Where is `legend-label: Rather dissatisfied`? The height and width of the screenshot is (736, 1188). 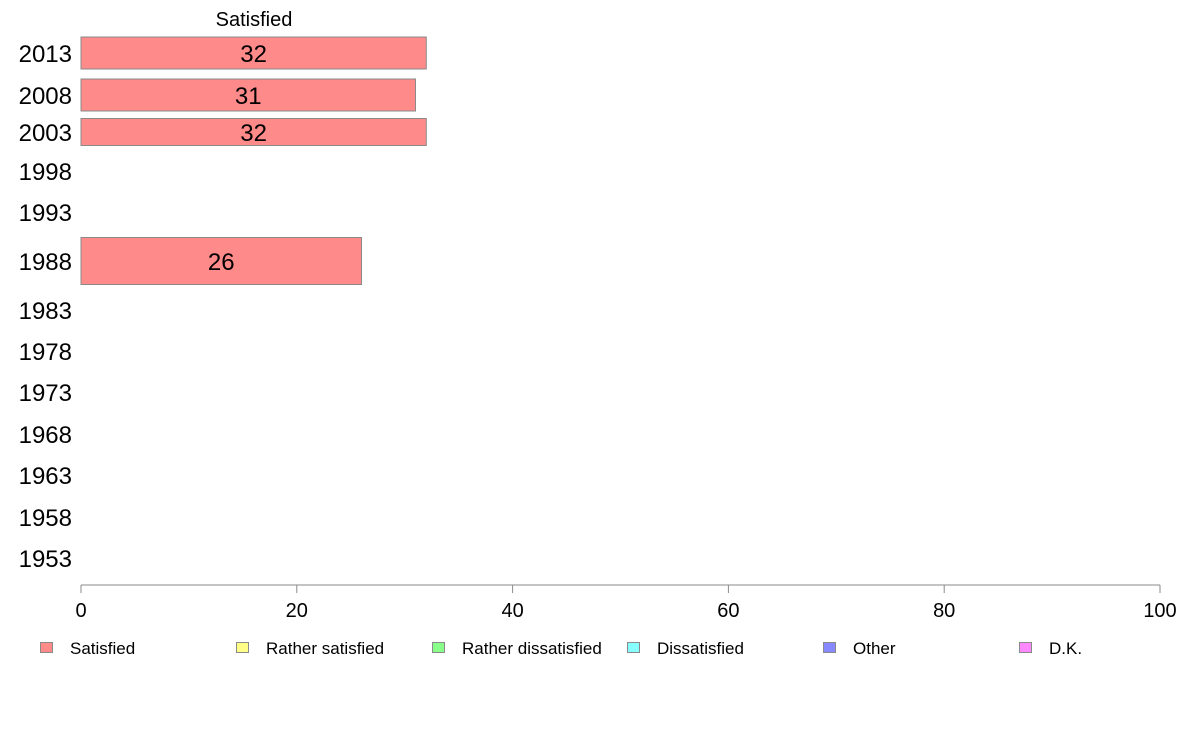
legend-label: Rather dissatisfied is located at coordinates (532, 648).